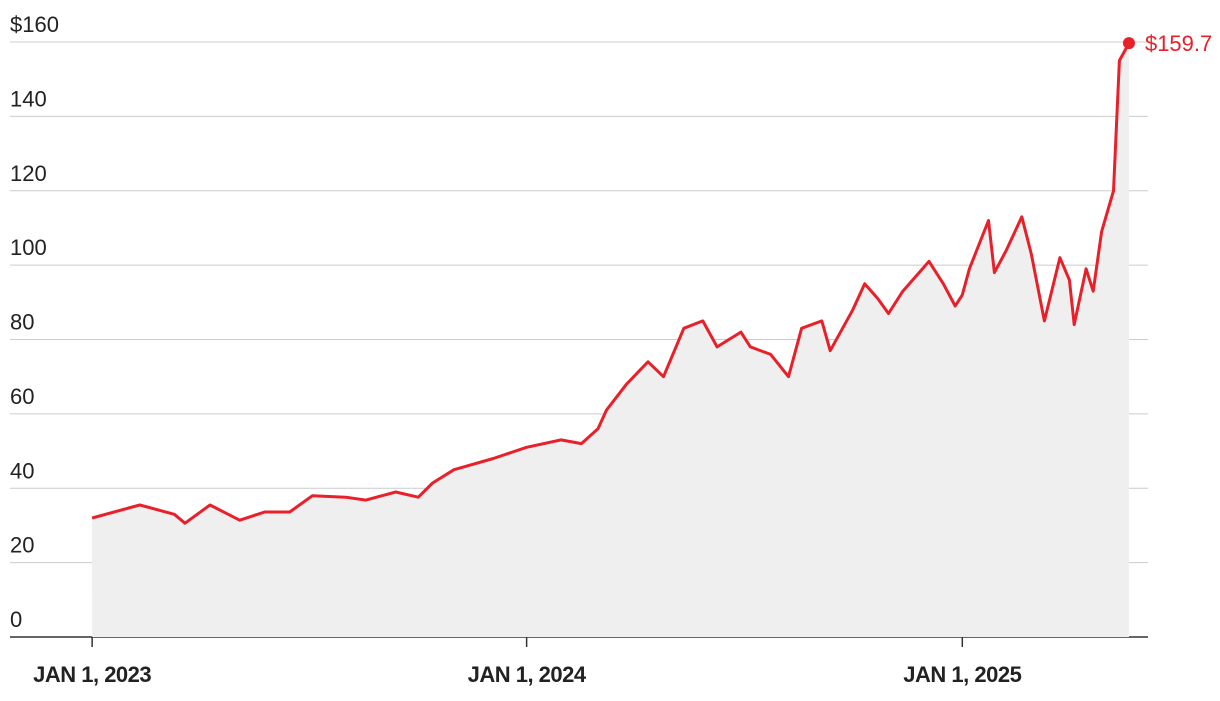  I want to click on end-dot, so click(1128, 43).